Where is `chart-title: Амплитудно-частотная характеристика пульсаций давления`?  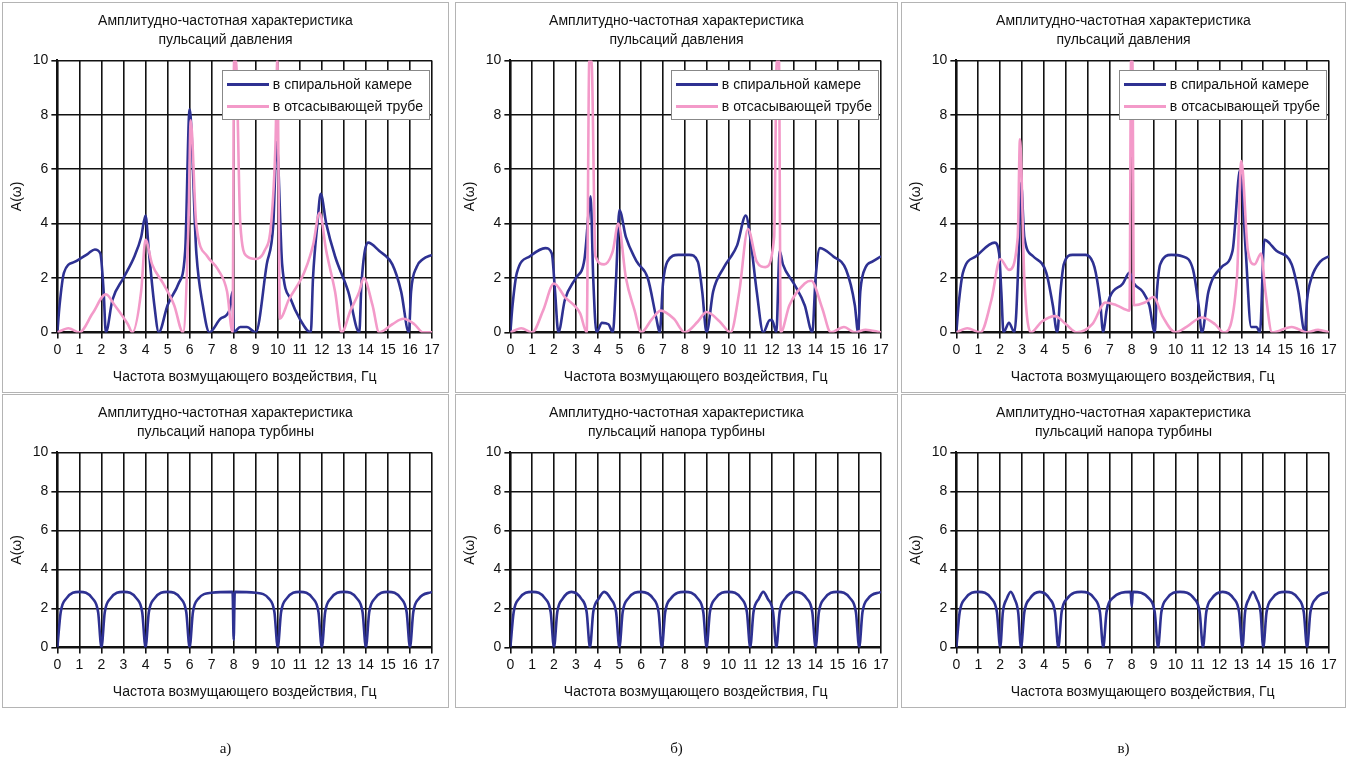
chart-title: Амплитудно-частотная характеристика пульсаций давления is located at coordinates (1123, 30).